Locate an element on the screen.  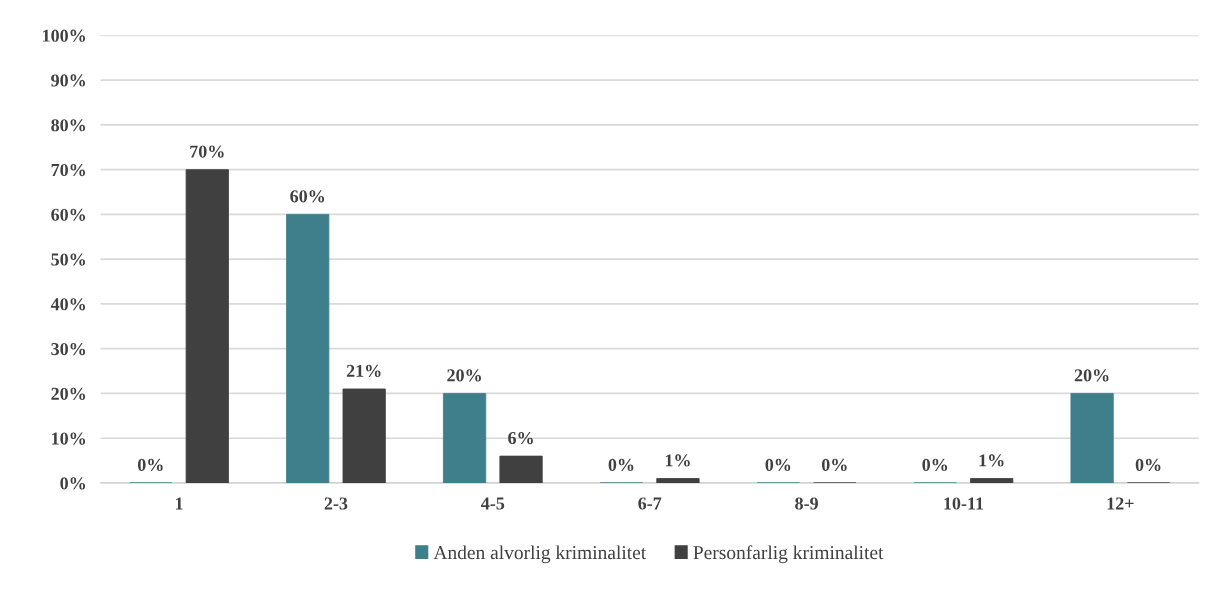
y-tick-label: 90% is located at coordinates (68, 80).